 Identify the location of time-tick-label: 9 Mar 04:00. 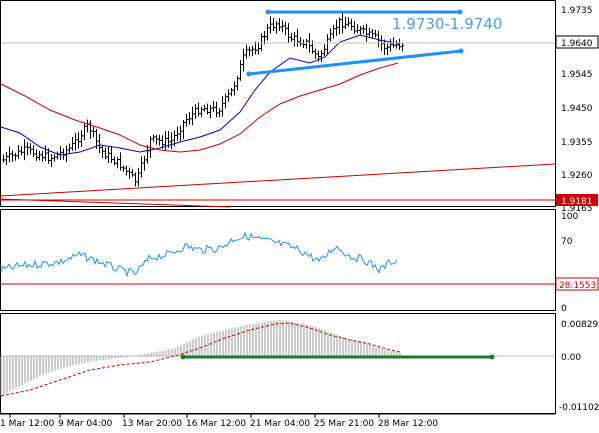
(85, 424).